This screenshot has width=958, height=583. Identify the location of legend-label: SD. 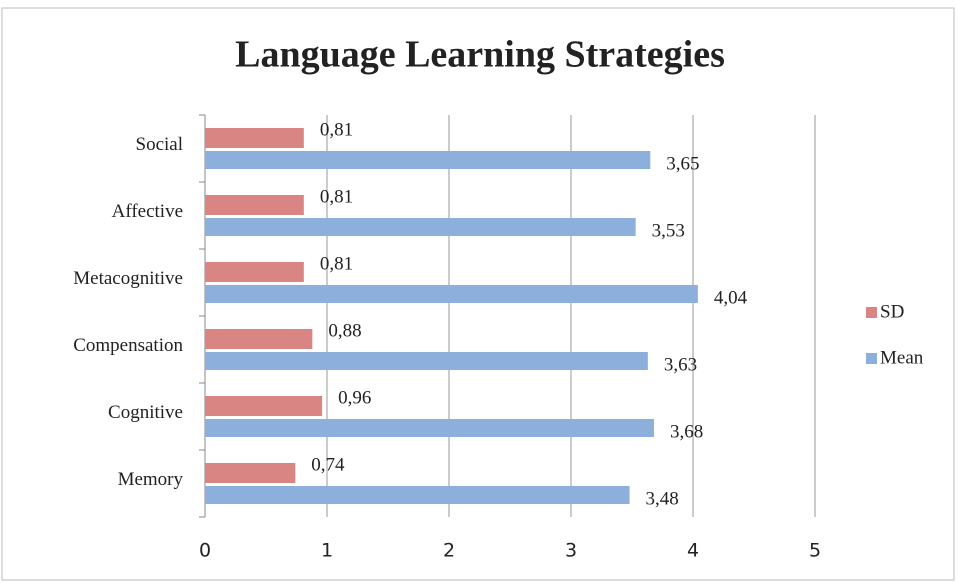
(892, 311).